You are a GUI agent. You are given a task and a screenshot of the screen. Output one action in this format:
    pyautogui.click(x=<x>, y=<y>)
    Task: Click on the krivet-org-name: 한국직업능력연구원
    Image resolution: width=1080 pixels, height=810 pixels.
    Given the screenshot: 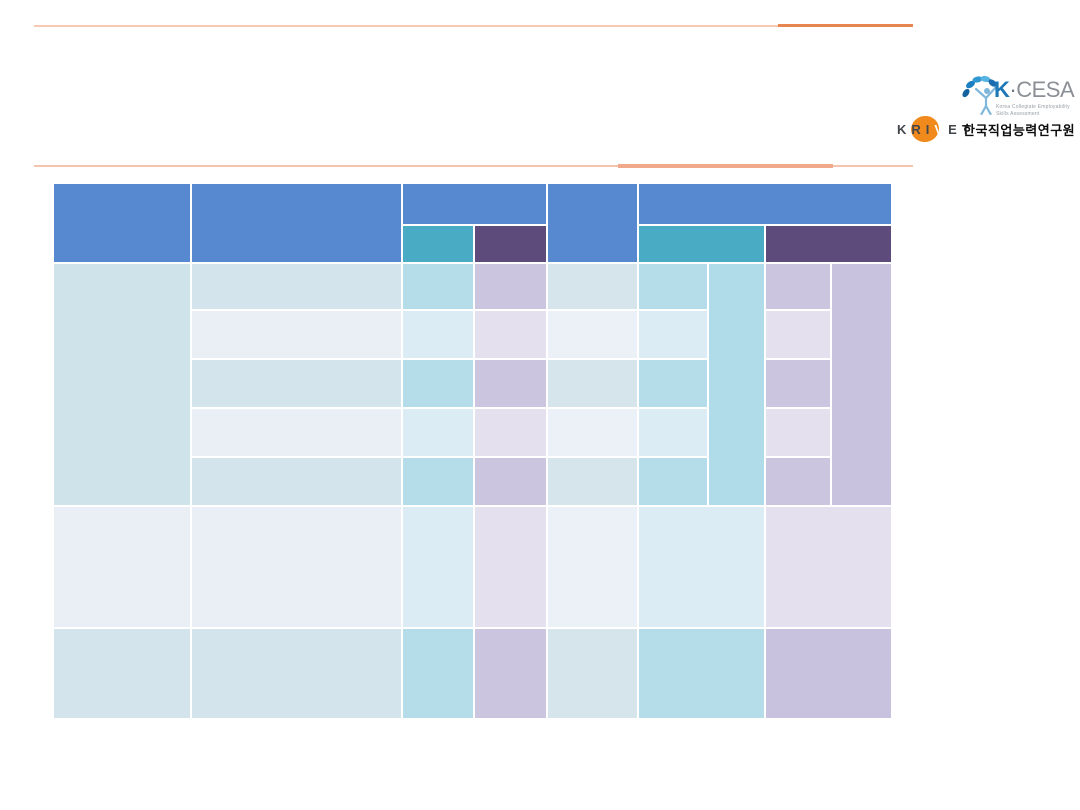 What is the action you would take?
    pyautogui.click(x=1019, y=130)
    